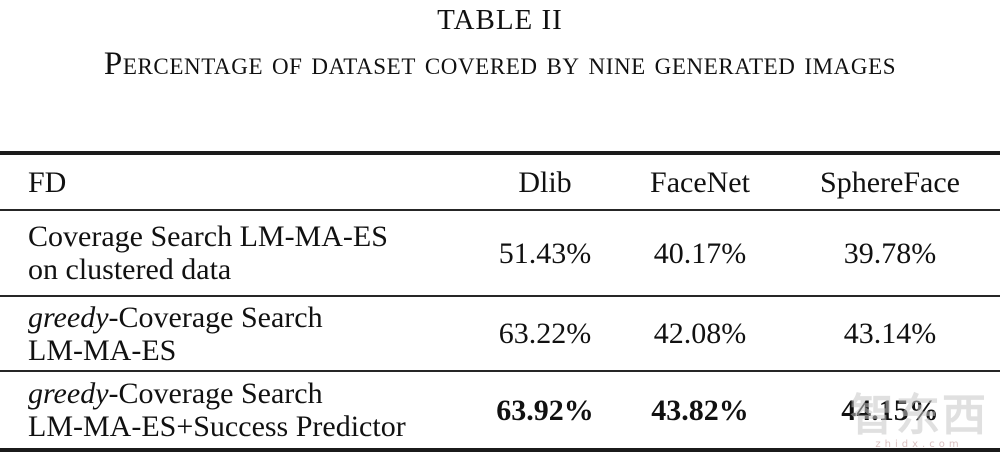  Describe the element at coordinates (545, 253) in the screenshot. I see `value-dlib: 51.43%` at that location.